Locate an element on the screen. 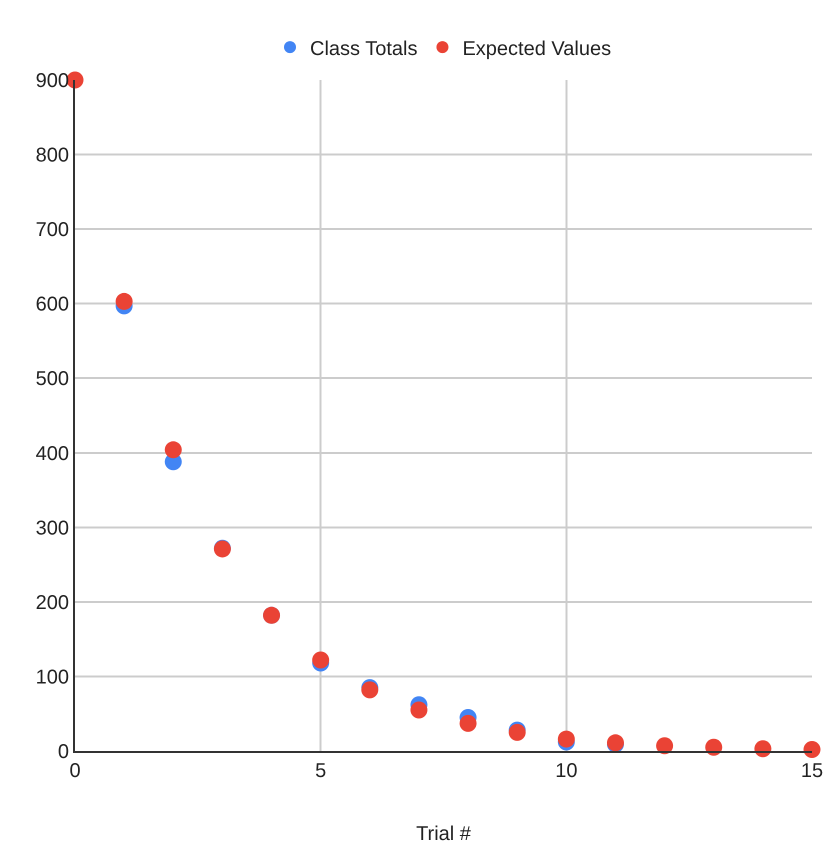 The height and width of the screenshot is (853, 835). y-tick-label: 0 is located at coordinates (63, 752).